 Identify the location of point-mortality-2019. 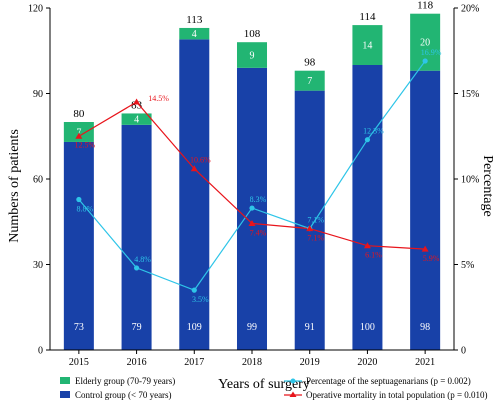
(310, 228).